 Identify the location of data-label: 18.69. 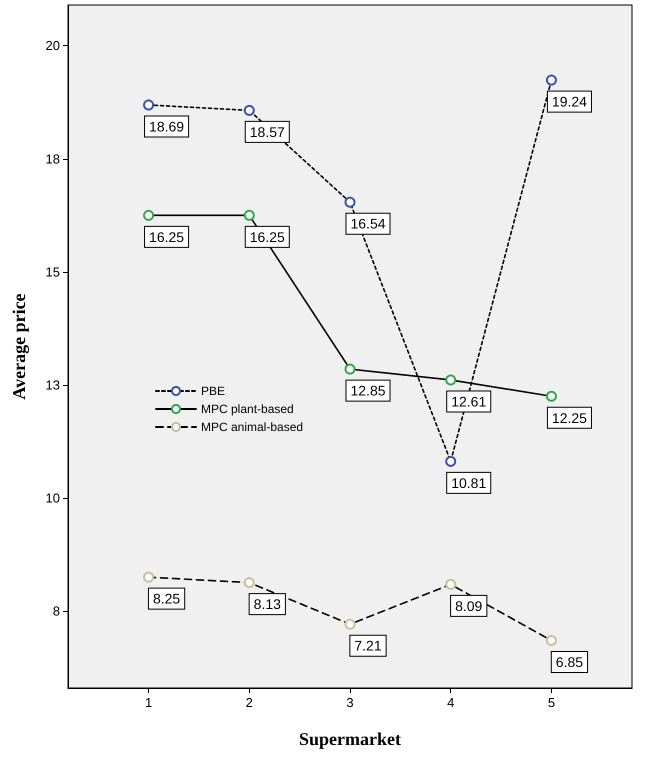
(166, 126).